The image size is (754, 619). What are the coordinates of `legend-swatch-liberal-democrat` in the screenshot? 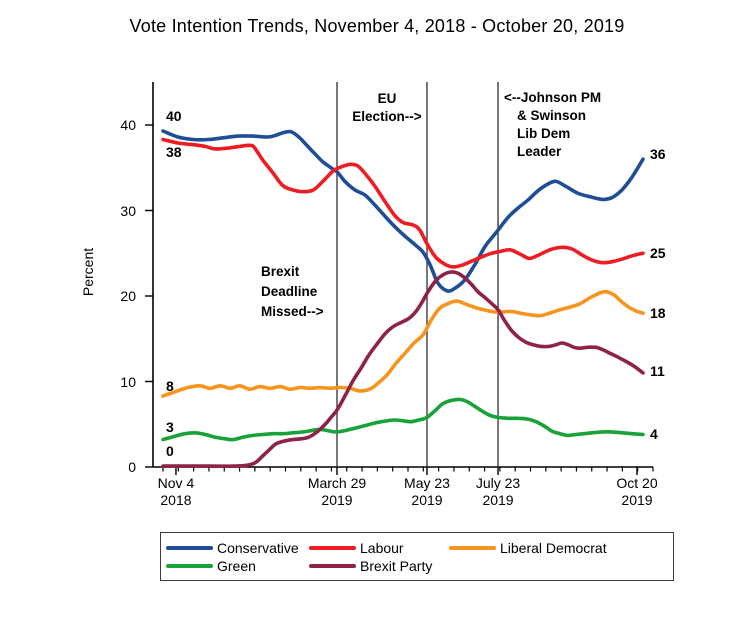 It's located at (472, 548).